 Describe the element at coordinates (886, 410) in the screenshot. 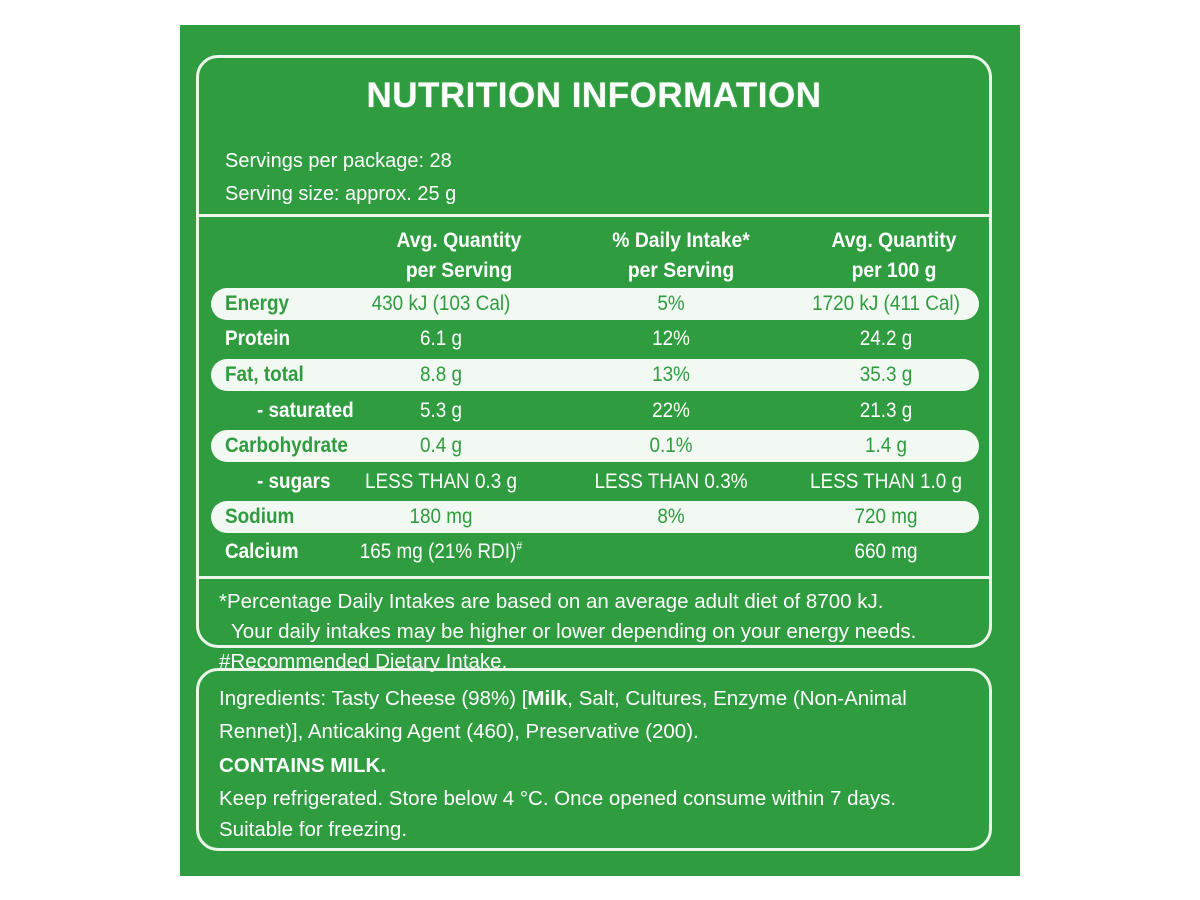

I see `per-100g-value: 21.3 g` at that location.